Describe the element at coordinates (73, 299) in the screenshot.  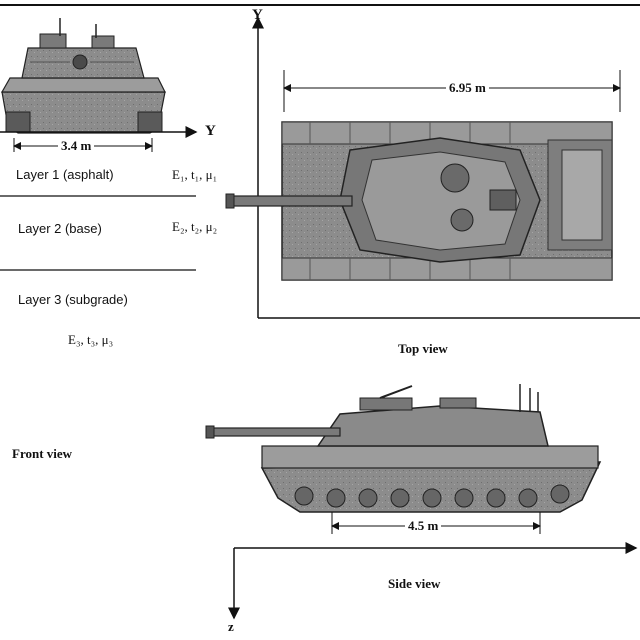
I see `layer-3-name: Layer 3 (subgrade)` at that location.